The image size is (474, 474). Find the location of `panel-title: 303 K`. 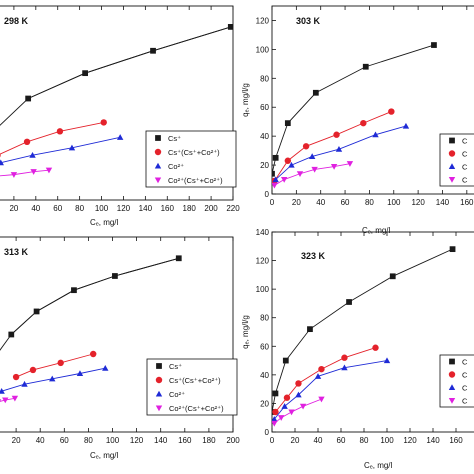

panel-title: 303 K is located at coordinates (308, 21).